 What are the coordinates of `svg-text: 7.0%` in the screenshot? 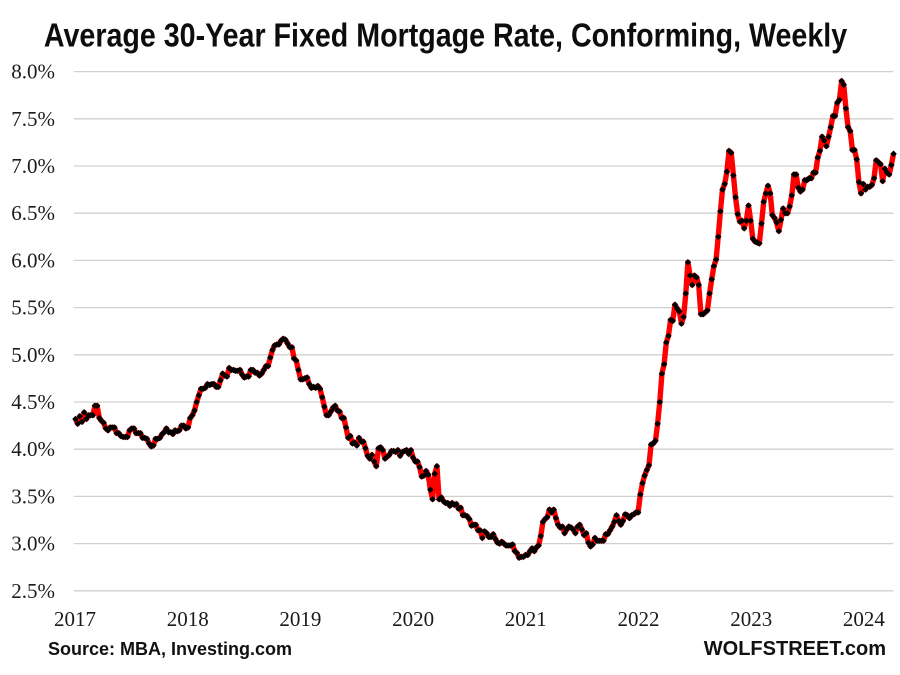 It's located at (33, 166).